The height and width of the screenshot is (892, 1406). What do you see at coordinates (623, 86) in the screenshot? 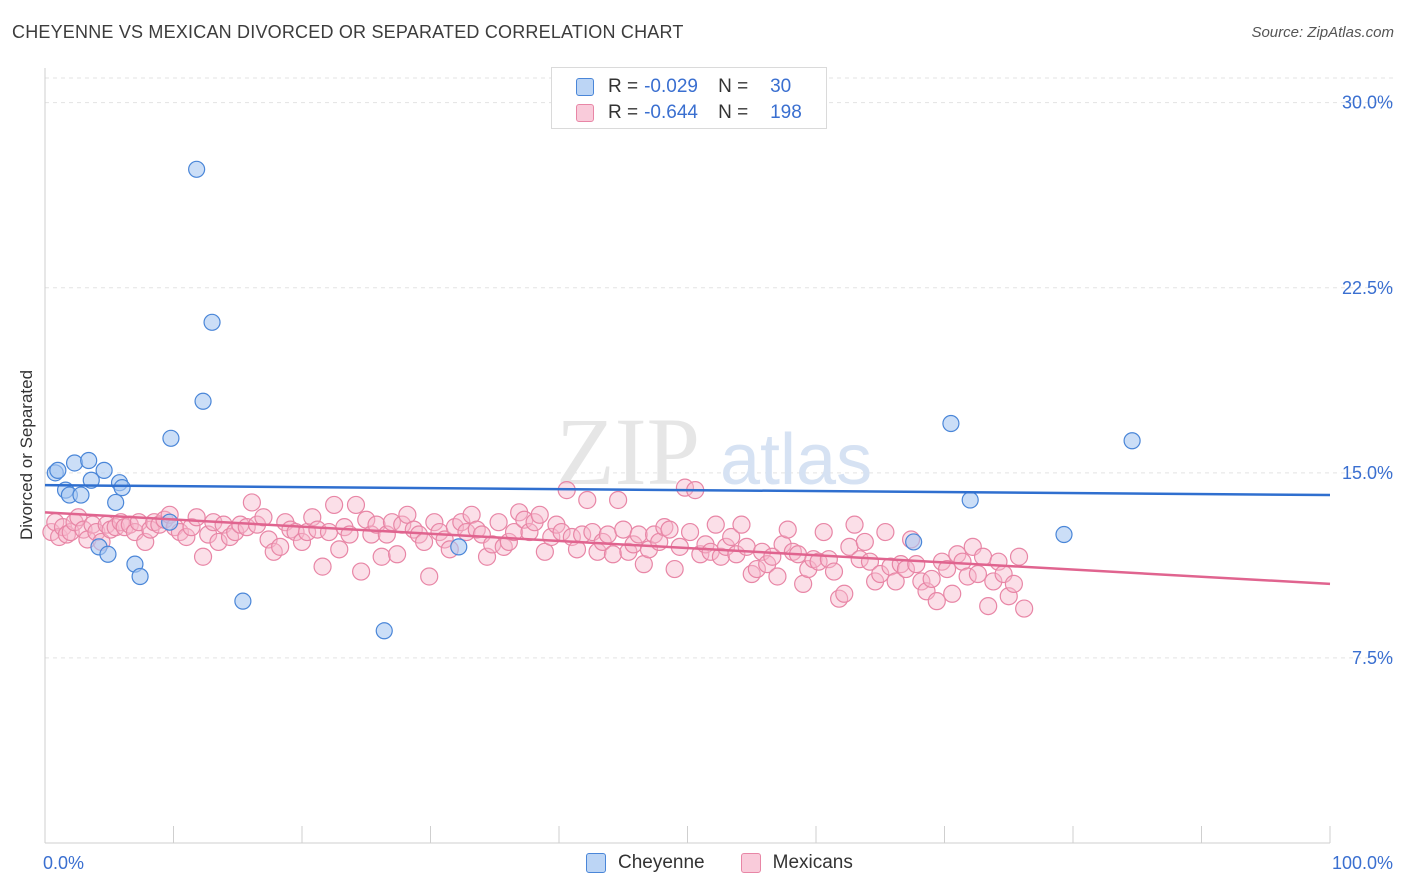
I see `r-label: R =` at bounding box center [623, 86].